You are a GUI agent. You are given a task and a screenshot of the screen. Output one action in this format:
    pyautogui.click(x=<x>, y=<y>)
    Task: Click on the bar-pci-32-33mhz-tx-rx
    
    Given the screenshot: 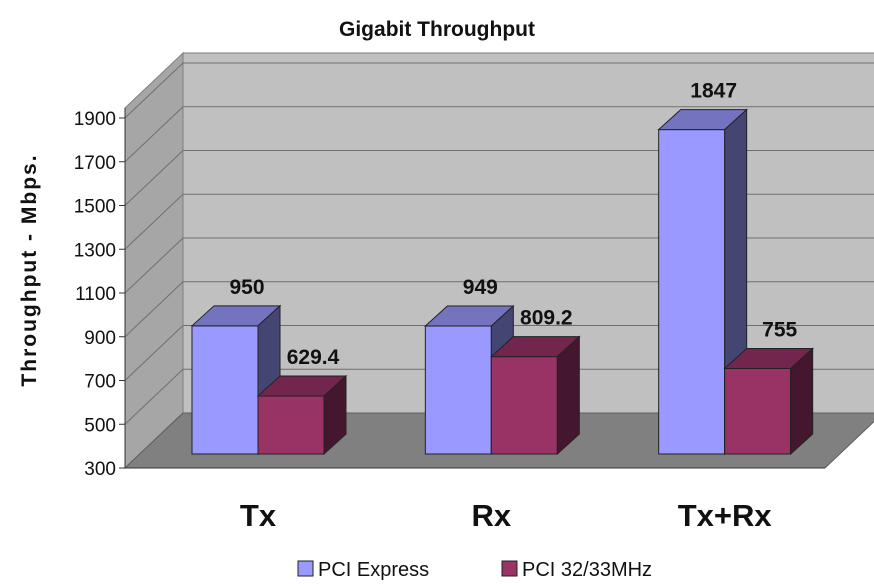 What is the action you would take?
    pyautogui.click(x=768, y=401)
    